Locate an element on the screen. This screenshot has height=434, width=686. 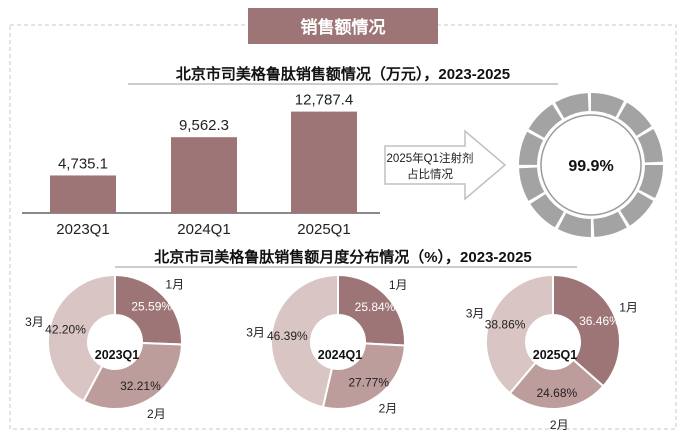
bar-category-label: 2025Q1 is located at coordinates (323, 229).